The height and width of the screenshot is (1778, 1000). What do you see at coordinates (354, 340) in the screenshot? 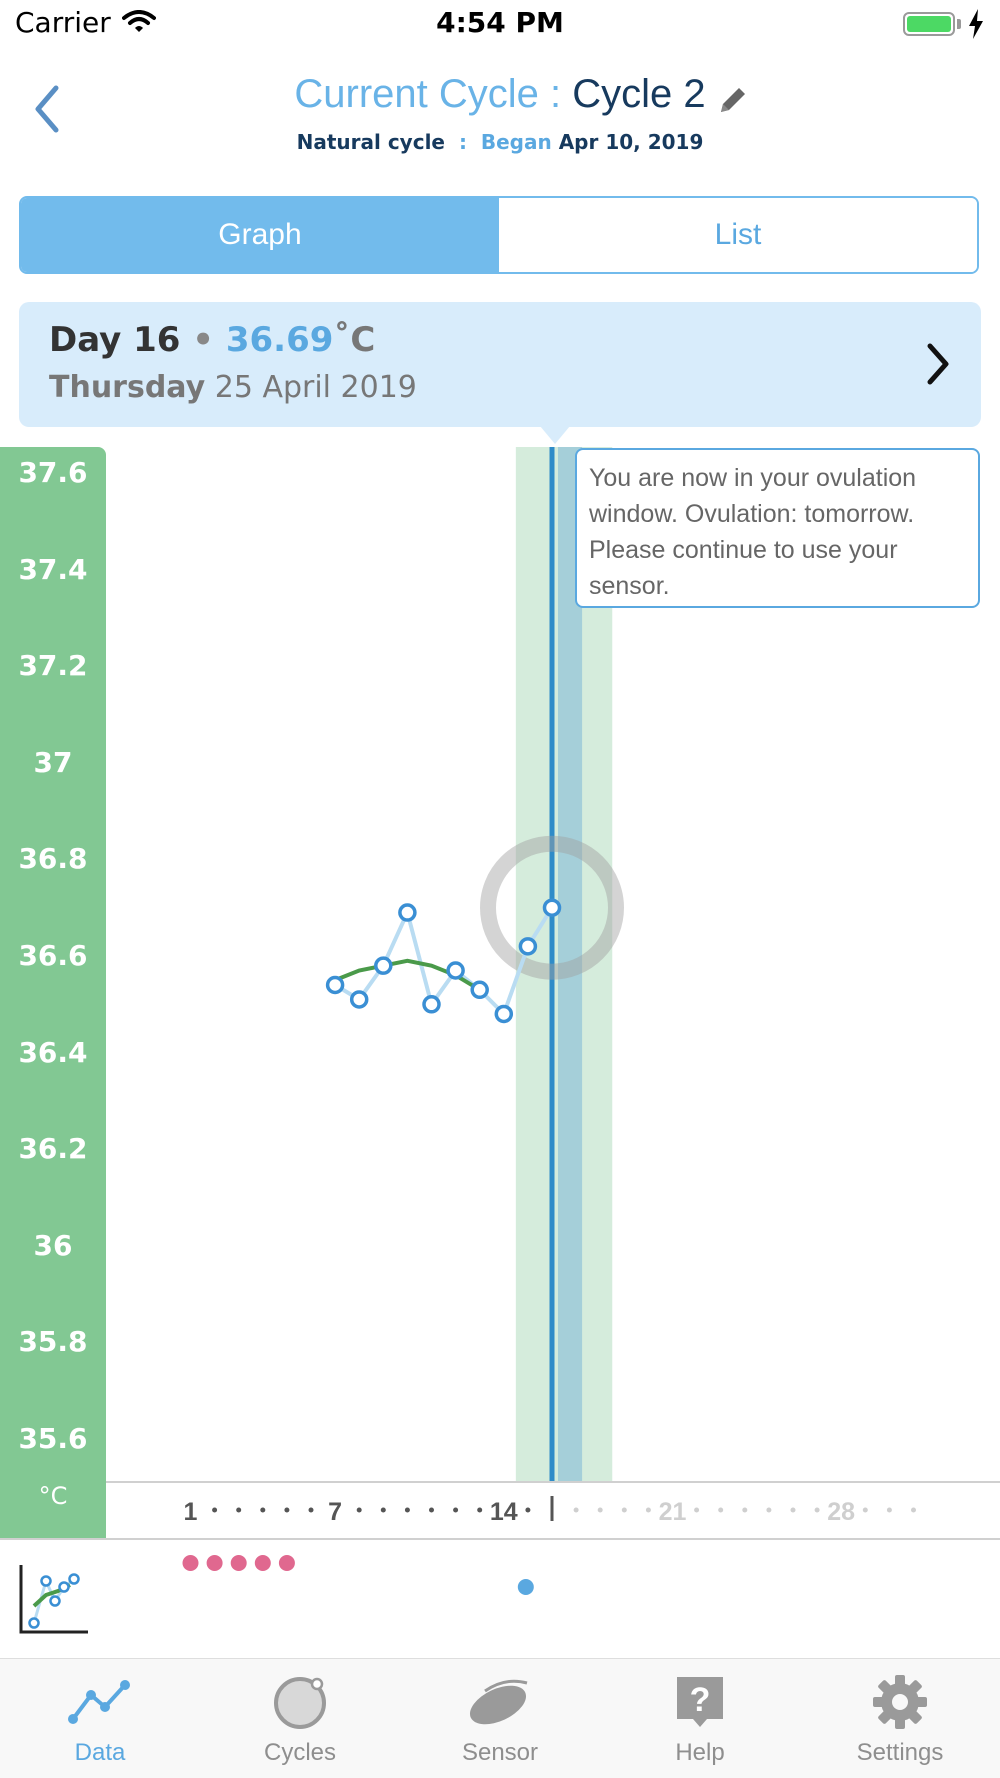
I see `temperature-unit: ˚C` at bounding box center [354, 340].